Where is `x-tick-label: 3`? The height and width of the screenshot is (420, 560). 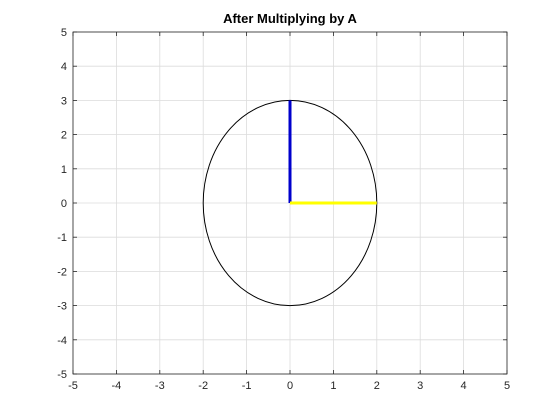 x-tick-label: 3 is located at coordinates (420, 386).